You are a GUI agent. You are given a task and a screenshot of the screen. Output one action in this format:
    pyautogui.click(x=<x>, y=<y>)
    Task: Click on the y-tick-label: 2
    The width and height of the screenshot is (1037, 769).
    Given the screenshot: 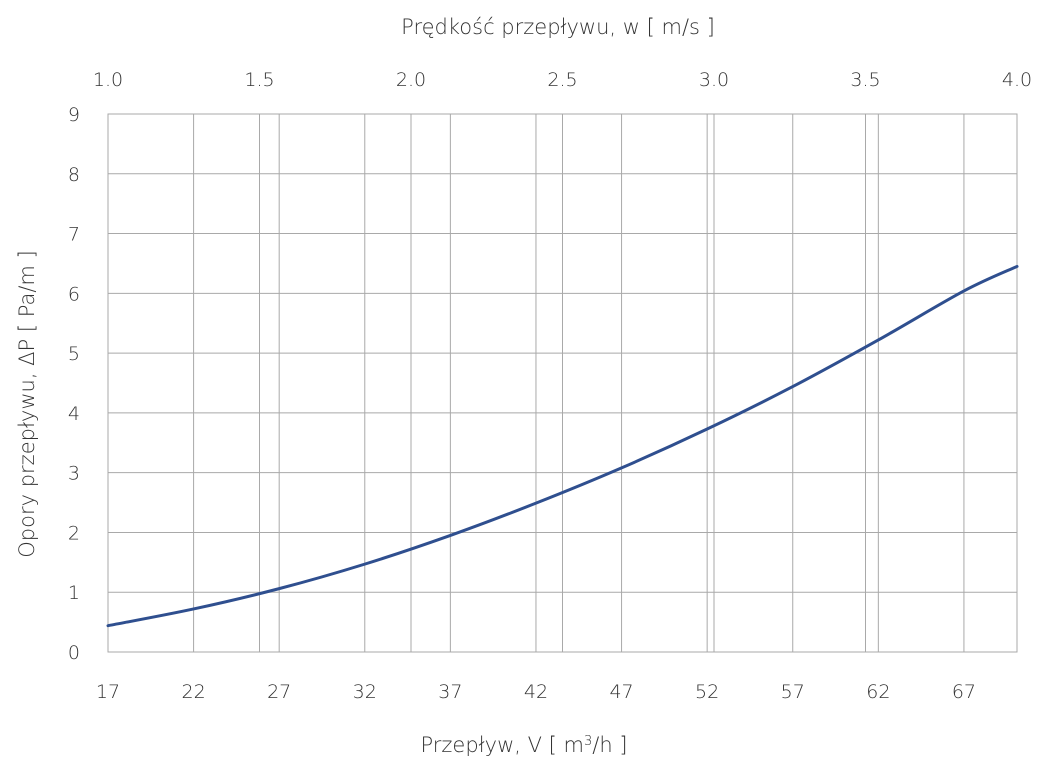 What is the action you would take?
    pyautogui.click(x=74, y=533)
    